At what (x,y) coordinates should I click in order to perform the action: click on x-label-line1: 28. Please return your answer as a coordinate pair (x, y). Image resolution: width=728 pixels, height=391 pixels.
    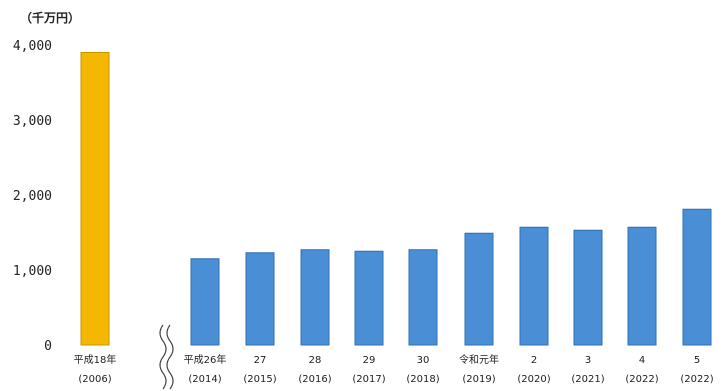
    Looking at the image, I should click on (315, 360).